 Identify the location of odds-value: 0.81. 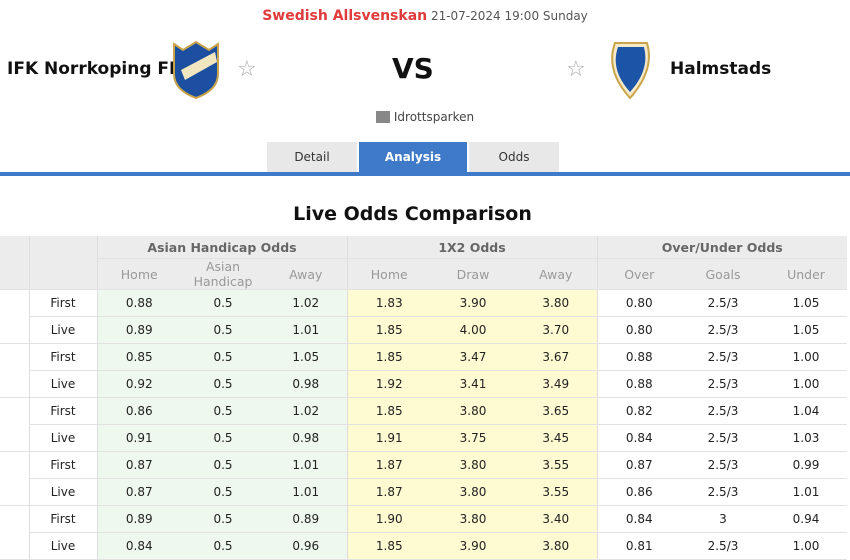
(638, 546).